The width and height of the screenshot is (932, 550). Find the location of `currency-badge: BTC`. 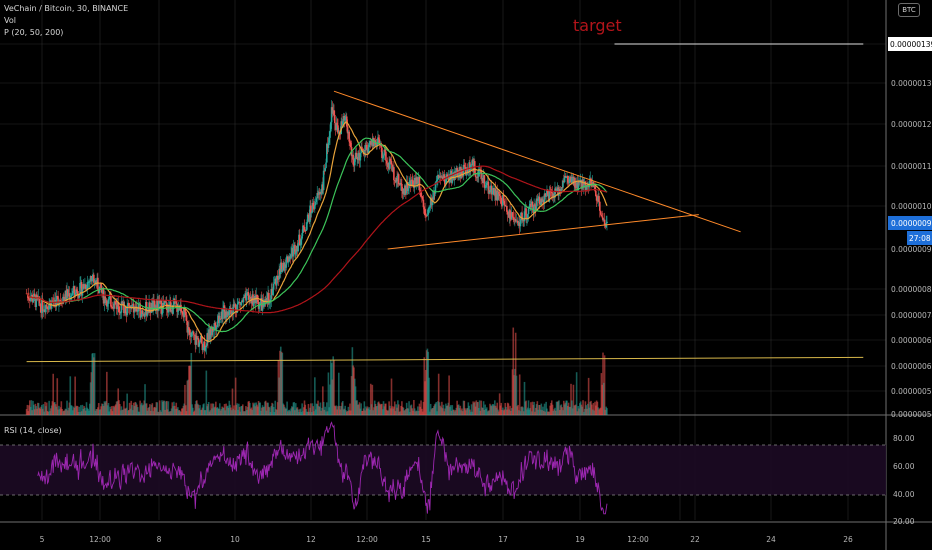

currency-badge: BTC is located at coordinates (909, 10).